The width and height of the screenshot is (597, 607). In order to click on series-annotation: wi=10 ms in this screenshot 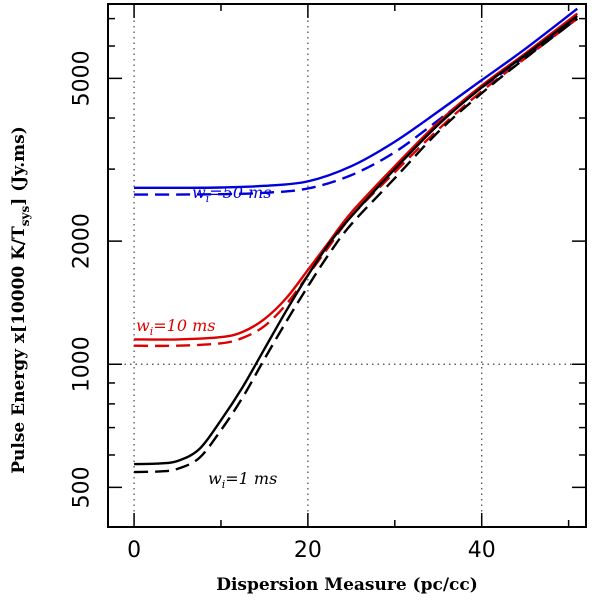, I will do `click(175, 327)`.